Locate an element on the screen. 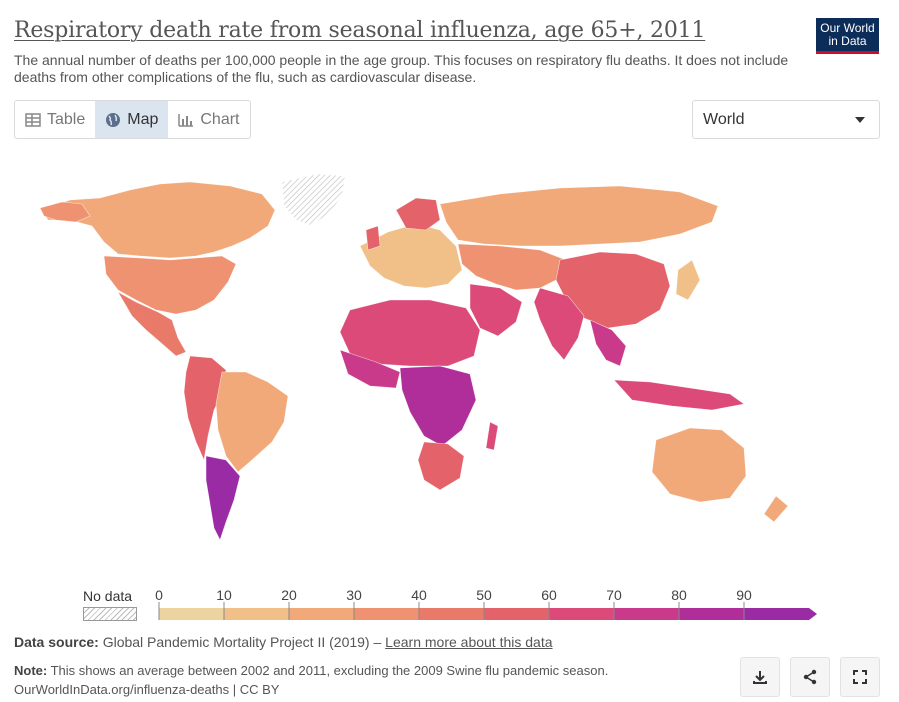 This screenshot has height=702, width=899. region-mexico is located at coordinates (152, 324).